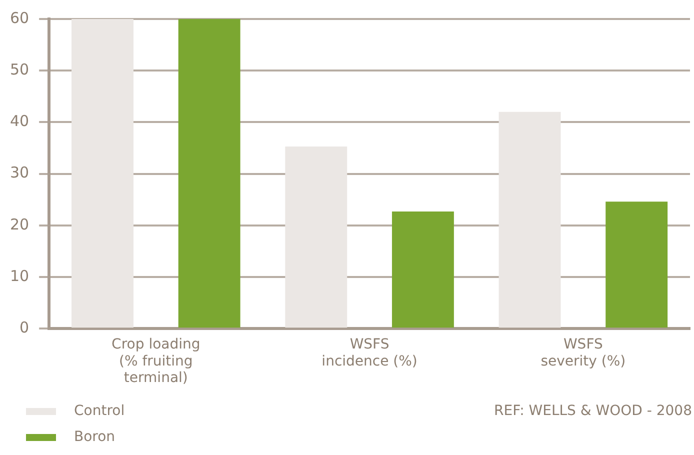  What do you see at coordinates (25, 327) in the screenshot?
I see `y-tick-label: 0` at bounding box center [25, 327].